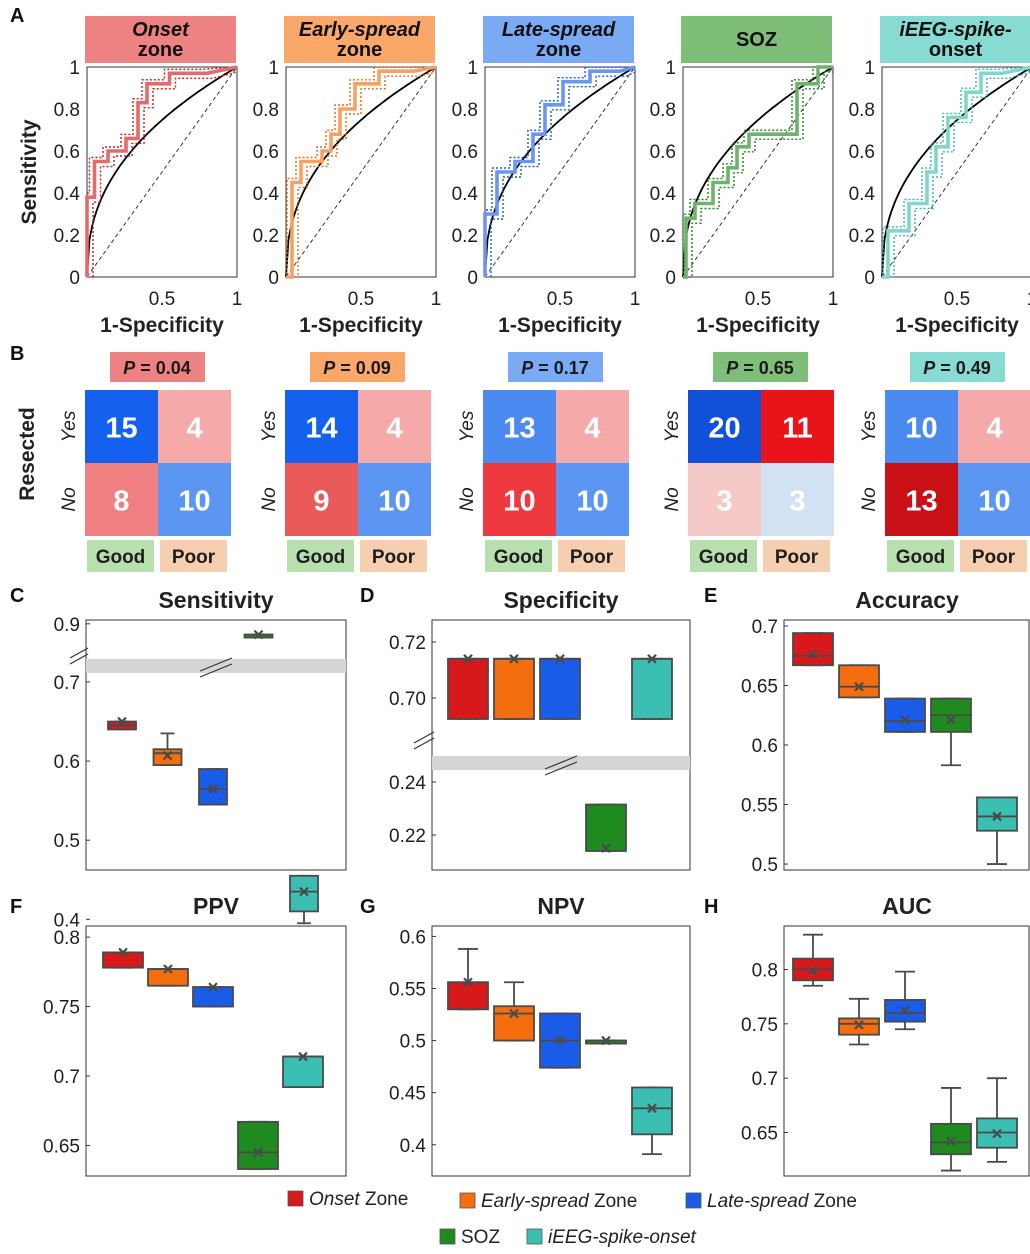 The height and width of the screenshot is (1254, 1030). What do you see at coordinates (622, 1237) in the screenshot?
I see `legend-label-ieeg: iEEG-spike-onset` at bounding box center [622, 1237].